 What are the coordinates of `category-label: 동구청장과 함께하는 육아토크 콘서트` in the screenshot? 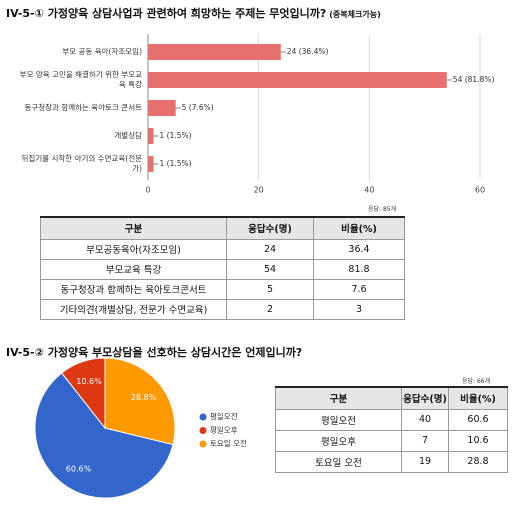 It's located at (83, 107).